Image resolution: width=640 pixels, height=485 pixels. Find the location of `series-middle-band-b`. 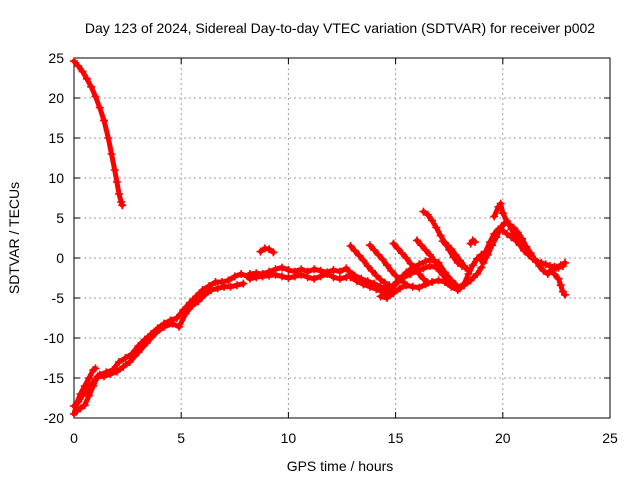

series-middle-band-b is located at coordinates (301, 276).